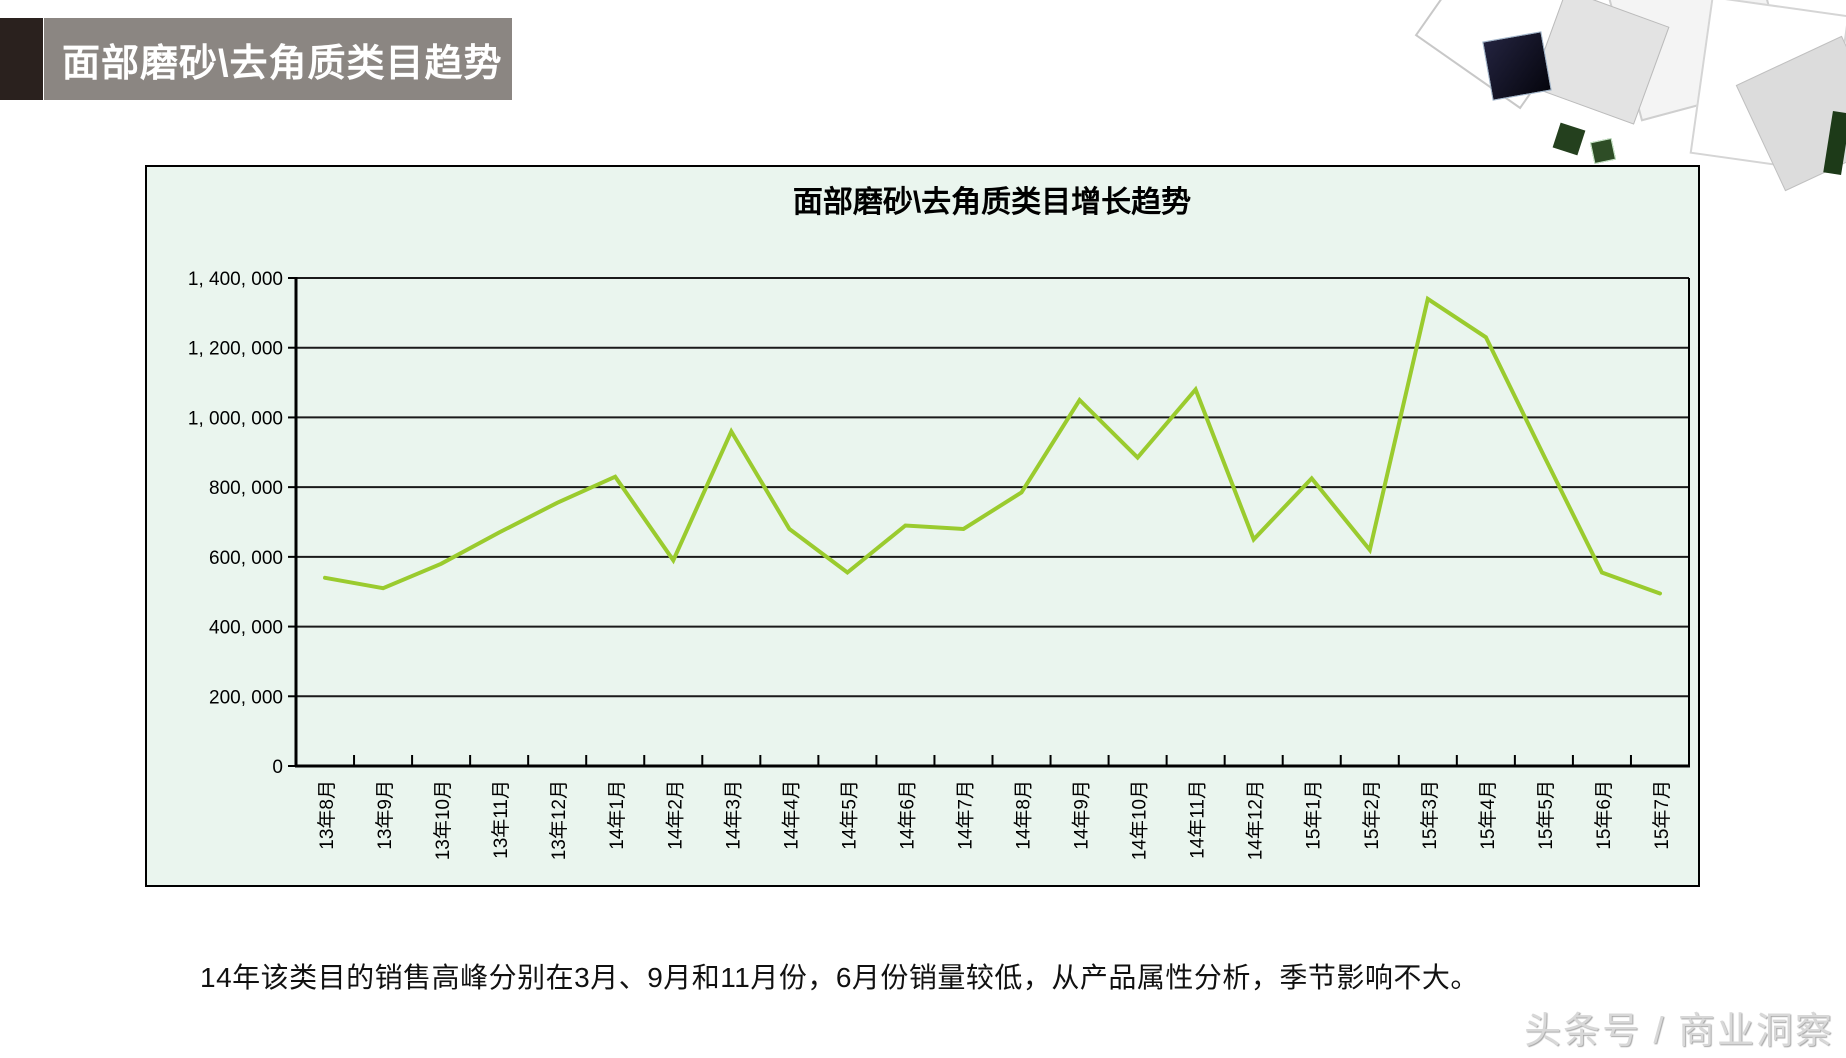  Describe the element at coordinates (965, 815) in the screenshot. I see `x-axis-label: 14年7月` at that location.